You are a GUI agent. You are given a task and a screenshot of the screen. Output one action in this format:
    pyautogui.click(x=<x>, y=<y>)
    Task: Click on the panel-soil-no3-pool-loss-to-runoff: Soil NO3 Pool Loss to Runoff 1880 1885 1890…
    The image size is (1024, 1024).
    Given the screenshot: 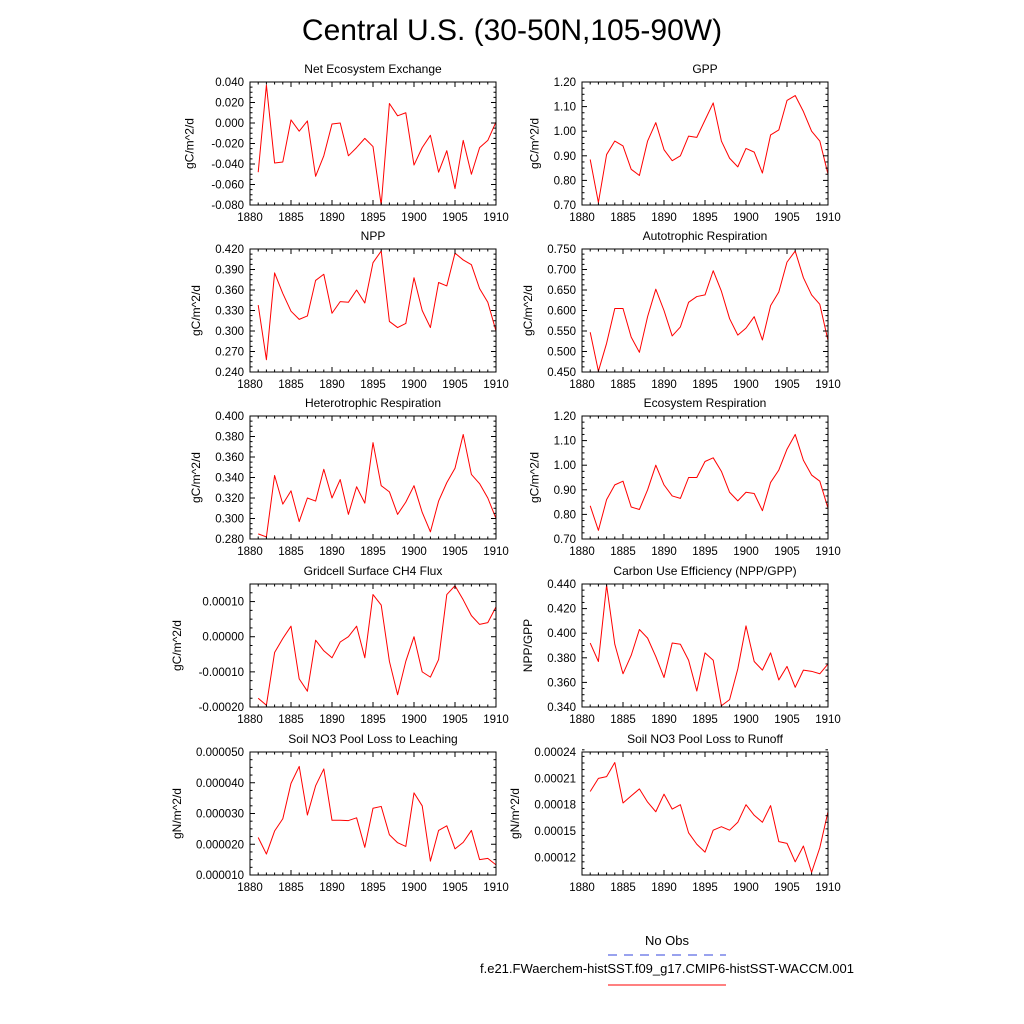 What is the action you would take?
    pyautogui.click(x=674, y=813)
    